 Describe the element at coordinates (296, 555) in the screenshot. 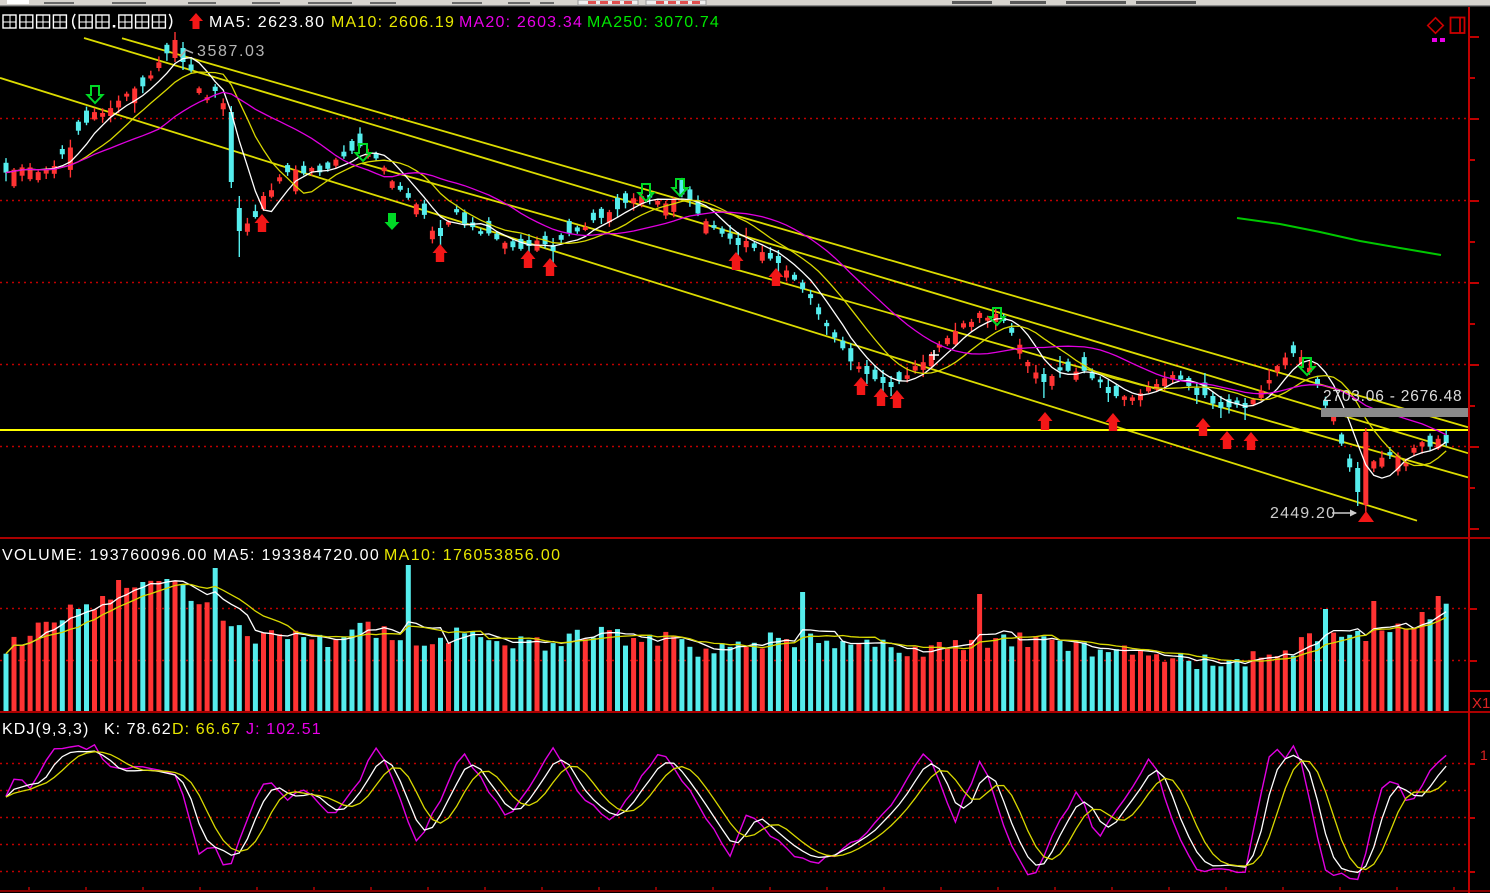

I see `svg-text: MA5: 193384720.00` at that location.